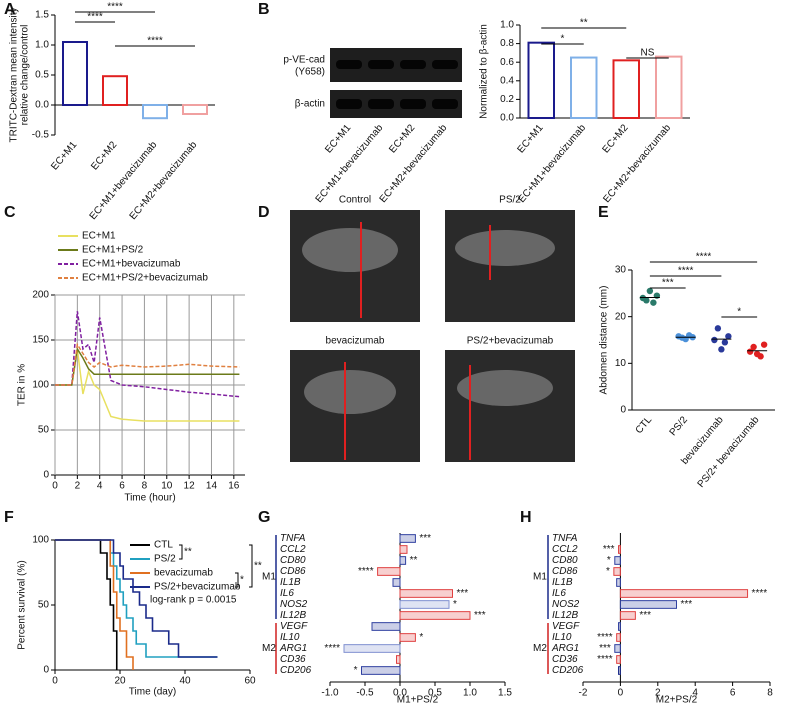 The width and height of the screenshot is (787, 706). I want to click on y-tick-label: 50, so click(44, 605).